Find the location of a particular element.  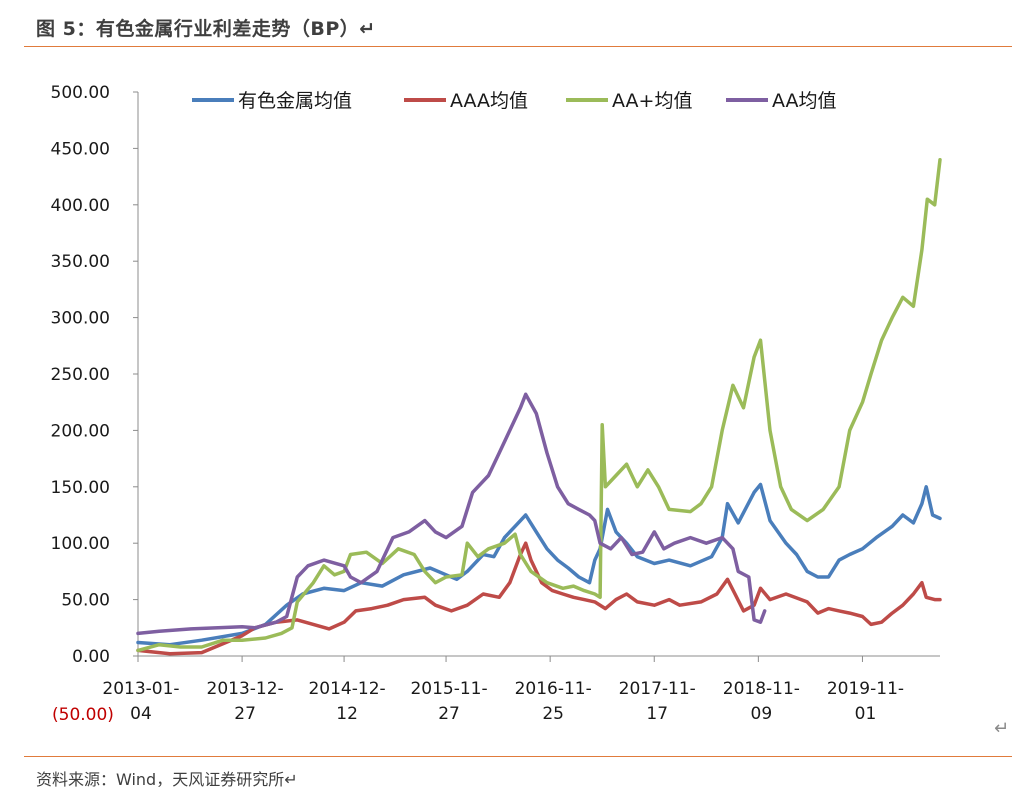

x-tick-label-line1: 2014-12- is located at coordinates (346, 689).